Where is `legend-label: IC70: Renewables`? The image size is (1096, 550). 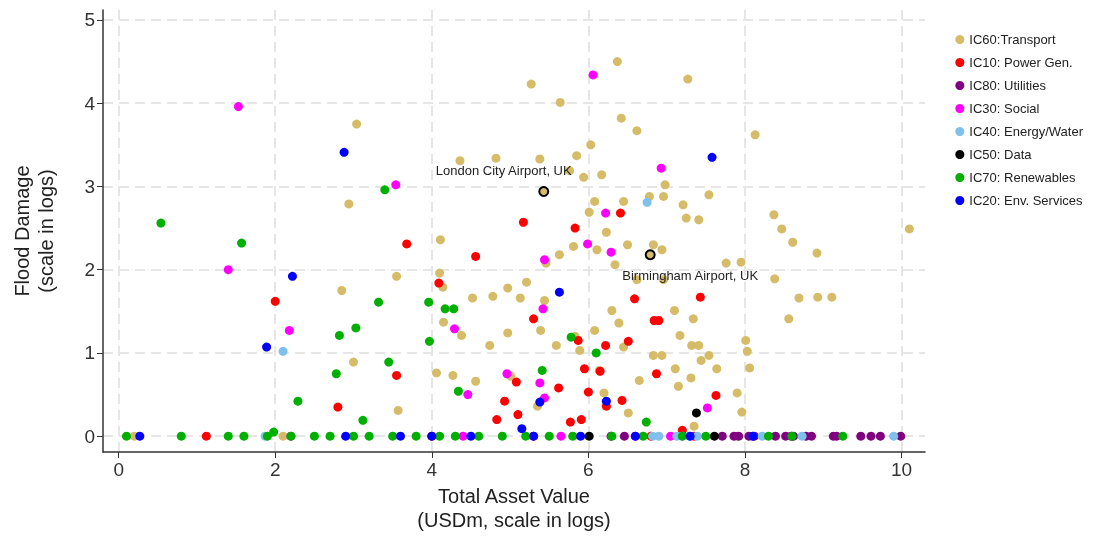 legend-label: IC70: Renewables is located at coordinates (1023, 177).